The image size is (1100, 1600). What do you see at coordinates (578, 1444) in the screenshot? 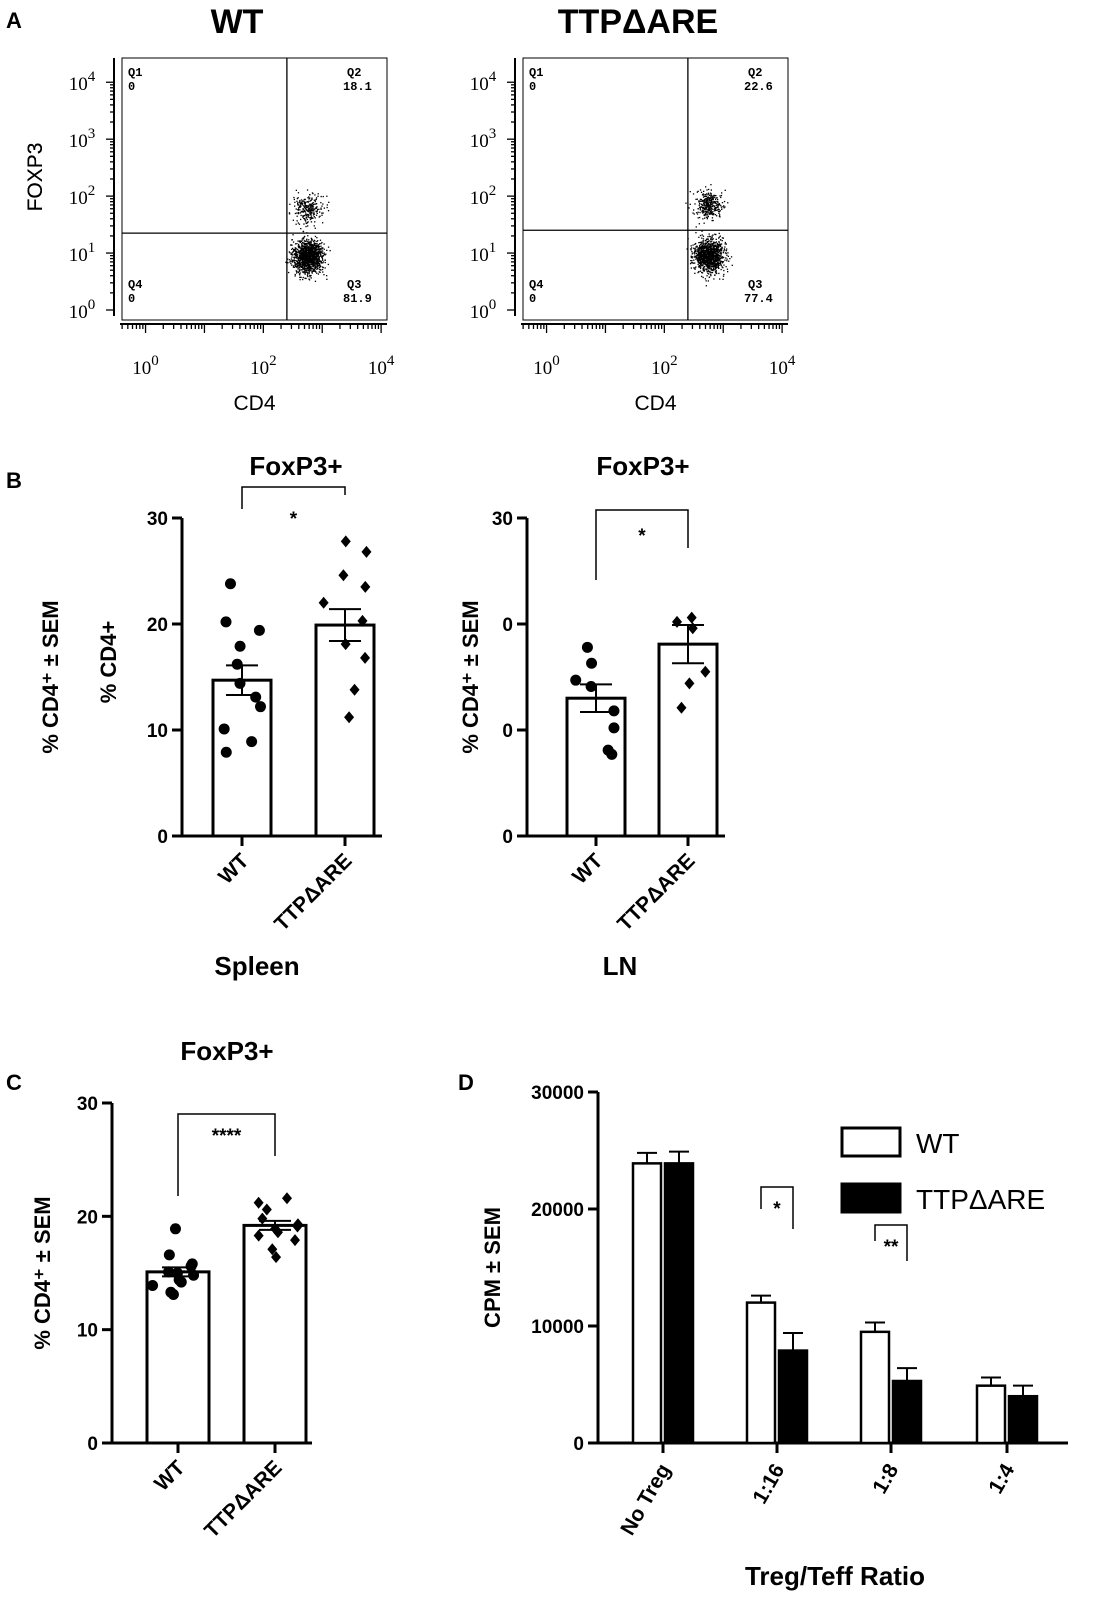
I see `y-tick-label: 0` at bounding box center [578, 1444].